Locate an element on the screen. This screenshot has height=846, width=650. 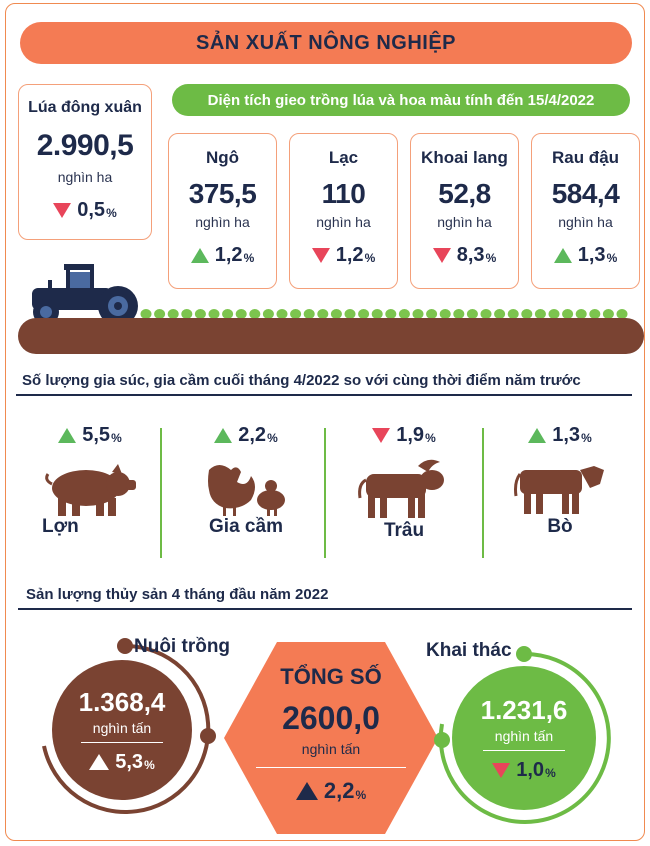
livestock-rule is located at coordinates (324, 395).